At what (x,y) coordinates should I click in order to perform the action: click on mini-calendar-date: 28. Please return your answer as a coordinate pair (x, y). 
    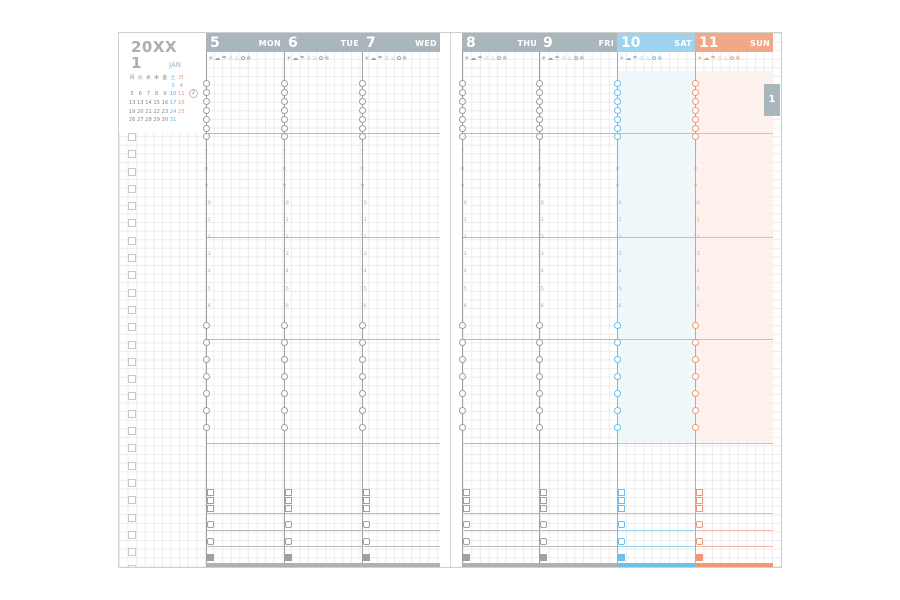
    Looking at the image, I should click on (148, 120).